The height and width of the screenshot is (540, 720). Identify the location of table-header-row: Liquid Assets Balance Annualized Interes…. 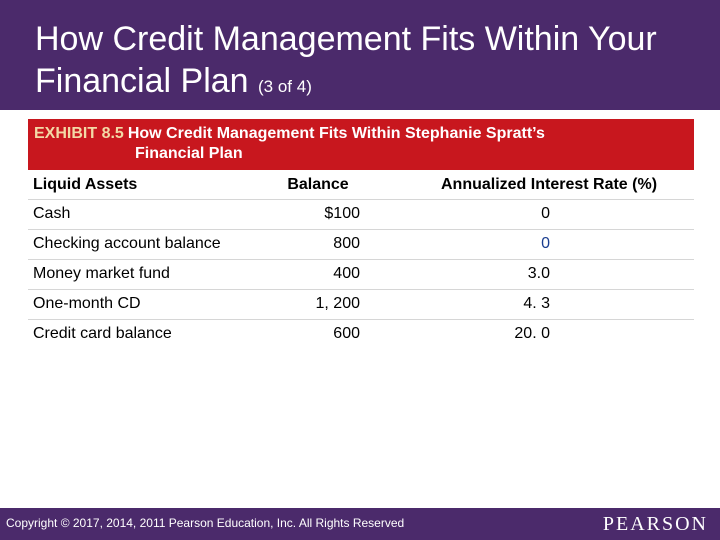
(361, 185).